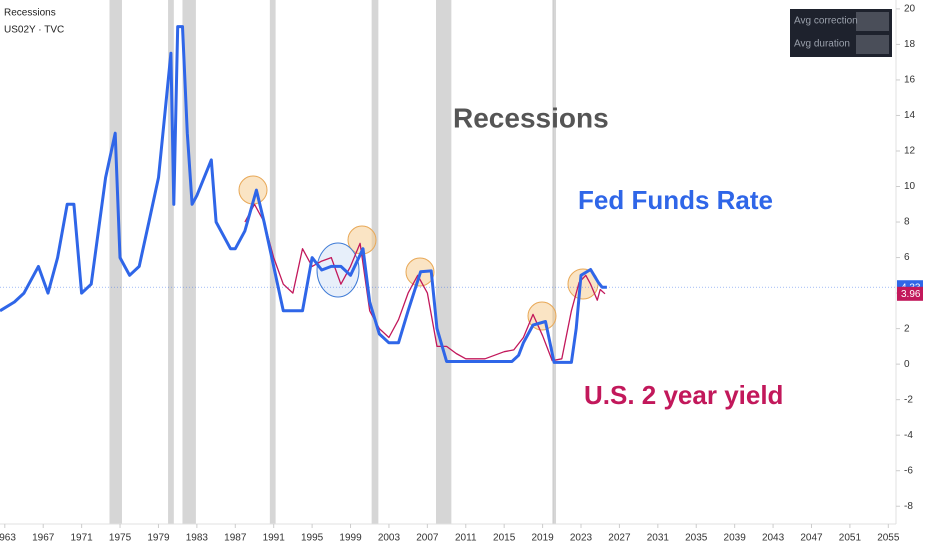  I want to click on y-tick-label: 12, so click(910, 151).